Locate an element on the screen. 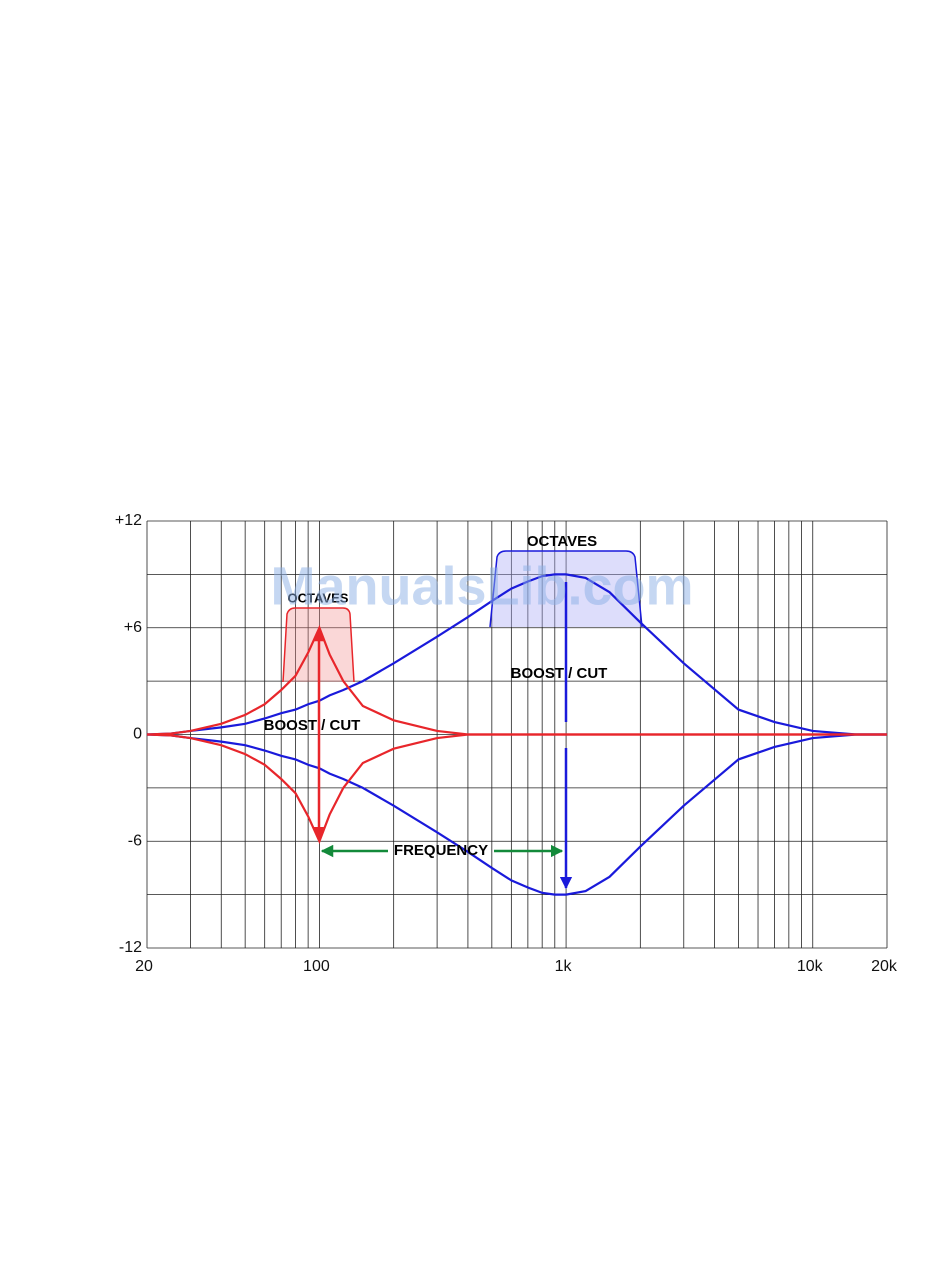  x-tick-label: 20k is located at coordinates (884, 966).